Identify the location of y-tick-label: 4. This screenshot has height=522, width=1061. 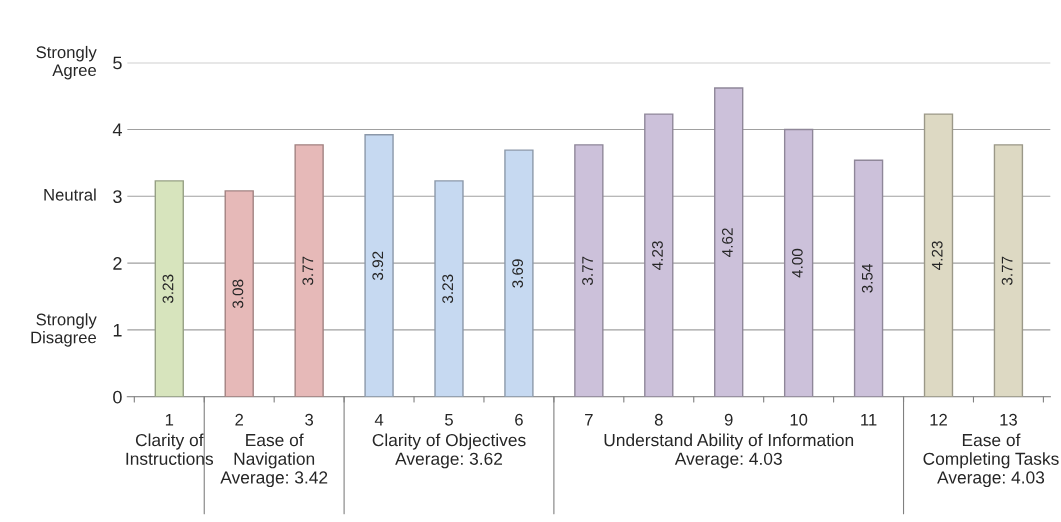
(117, 129).